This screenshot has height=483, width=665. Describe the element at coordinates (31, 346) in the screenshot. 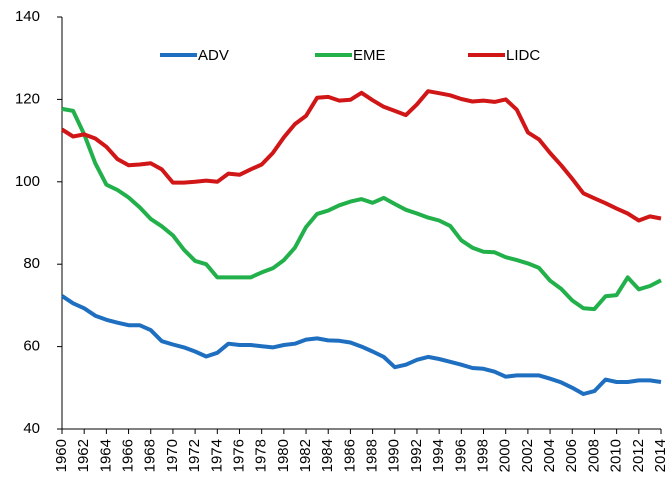

I see `y-tick-label: 60` at that location.